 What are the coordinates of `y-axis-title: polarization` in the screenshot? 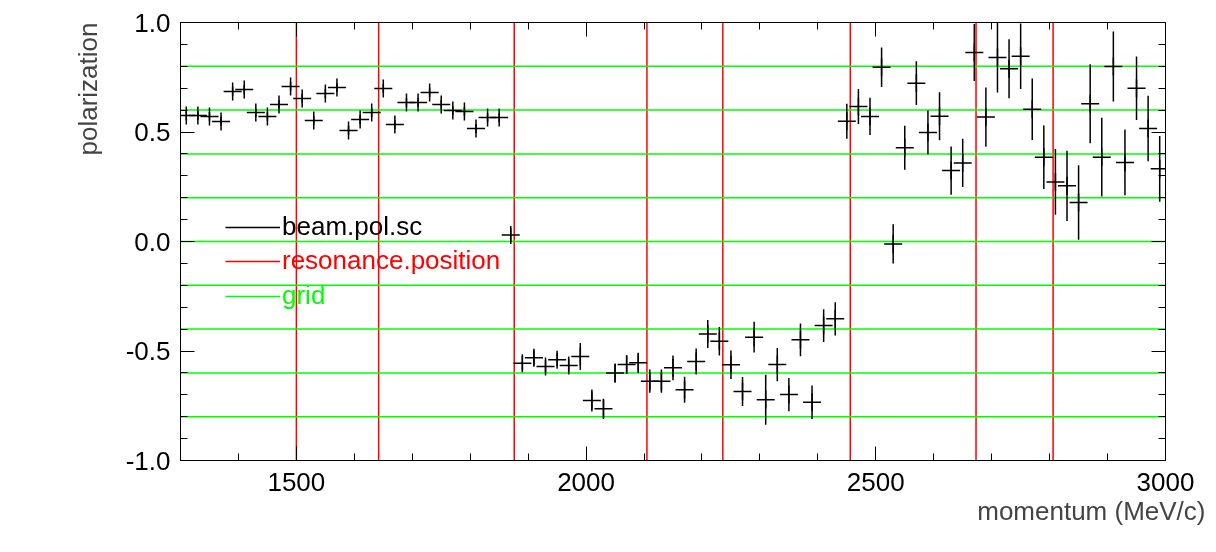 It's located at (87, 89).